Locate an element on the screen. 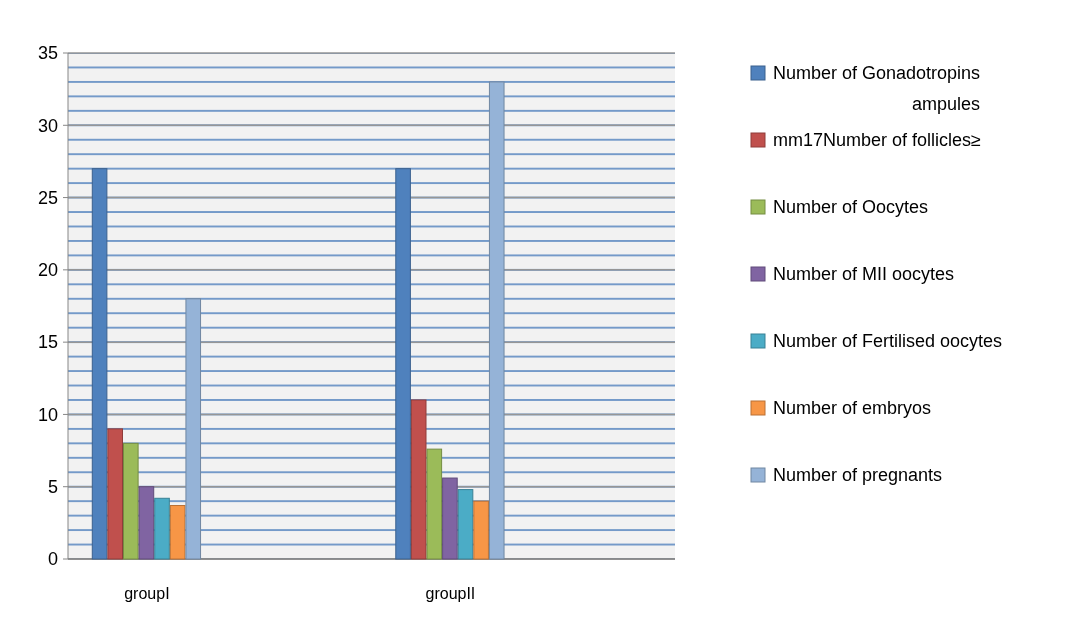 This screenshot has width=1083, height=619. y-tick-label: 30 is located at coordinates (47, 125).